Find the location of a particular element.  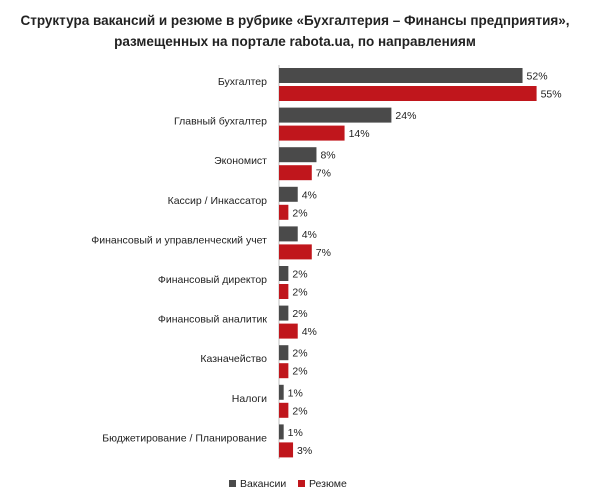

value-label-resumes: 55% is located at coordinates (551, 95).